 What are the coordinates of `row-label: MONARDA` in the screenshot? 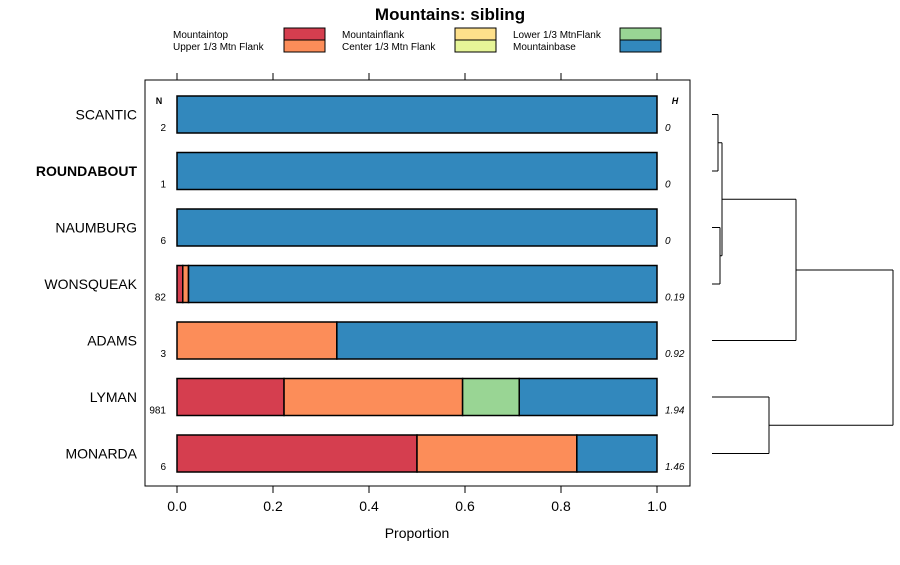 It's located at (101, 454).